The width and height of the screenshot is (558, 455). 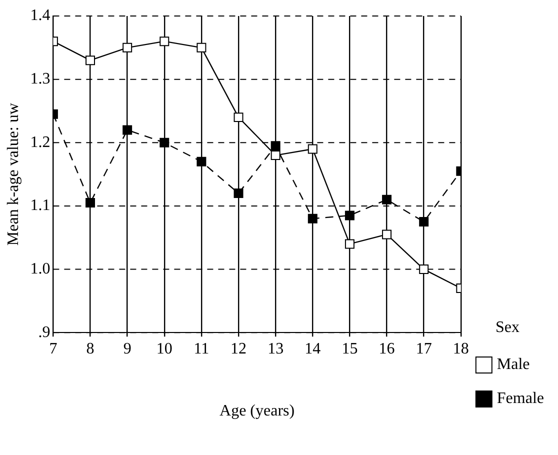 What do you see at coordinates (40, 15) in the screenshot?
I see `y-tick-label: 1.4` at bounding box center [40, 15].